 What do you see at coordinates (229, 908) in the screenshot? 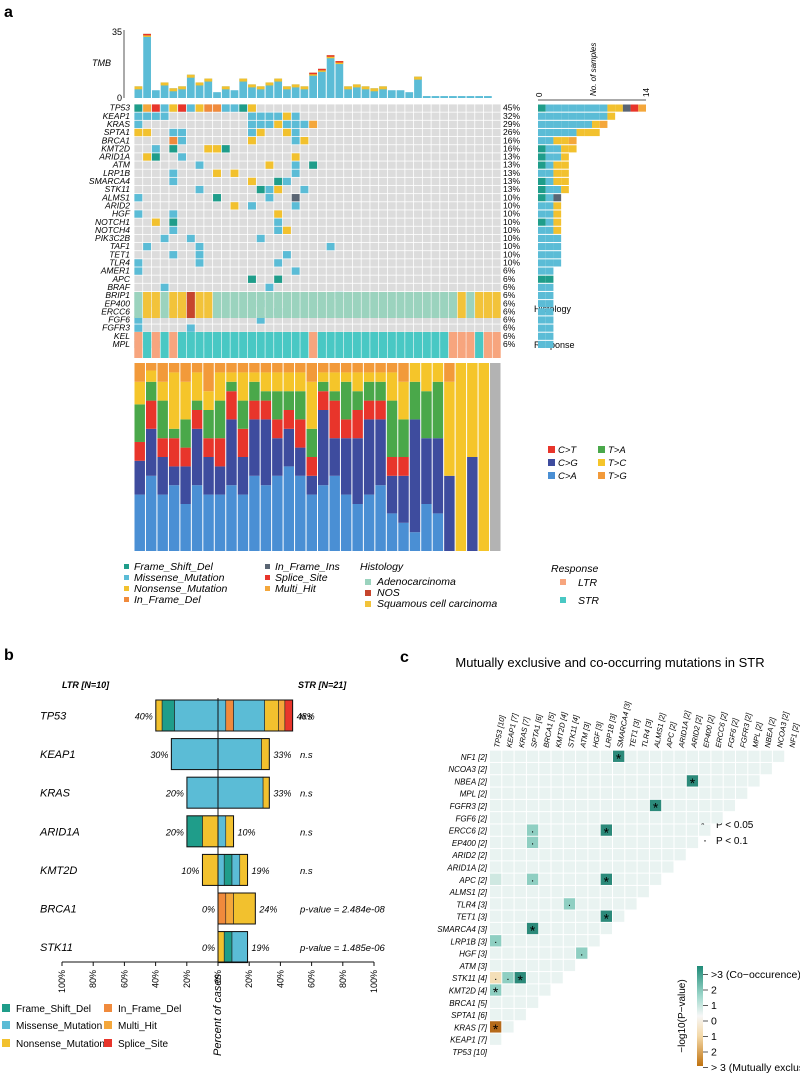
I see `str-segment` at bounding box center [229, 908].